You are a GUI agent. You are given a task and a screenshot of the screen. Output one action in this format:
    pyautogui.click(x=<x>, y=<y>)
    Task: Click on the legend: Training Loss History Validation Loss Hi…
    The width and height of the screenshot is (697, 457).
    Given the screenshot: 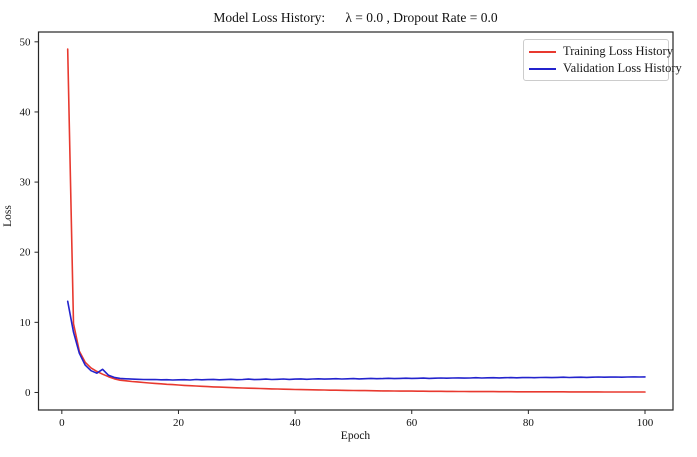 What is the action you would take?
    pyautogui.click(x=602, y=60)
    